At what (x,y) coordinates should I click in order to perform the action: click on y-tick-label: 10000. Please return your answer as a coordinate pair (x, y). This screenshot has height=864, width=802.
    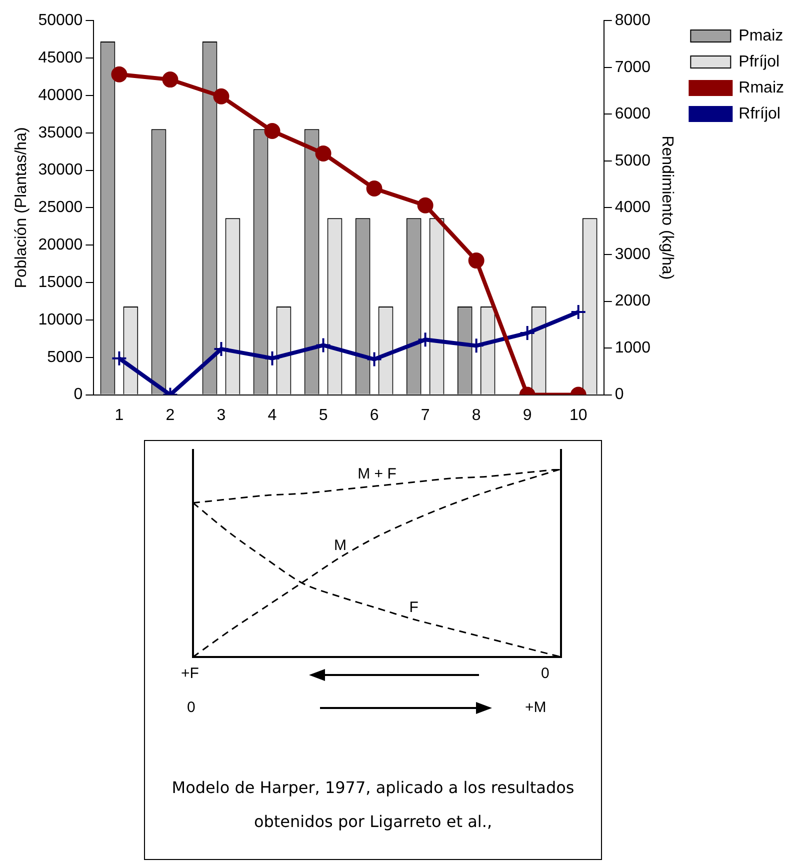
    Looking at the image, I should click on (60, 319).